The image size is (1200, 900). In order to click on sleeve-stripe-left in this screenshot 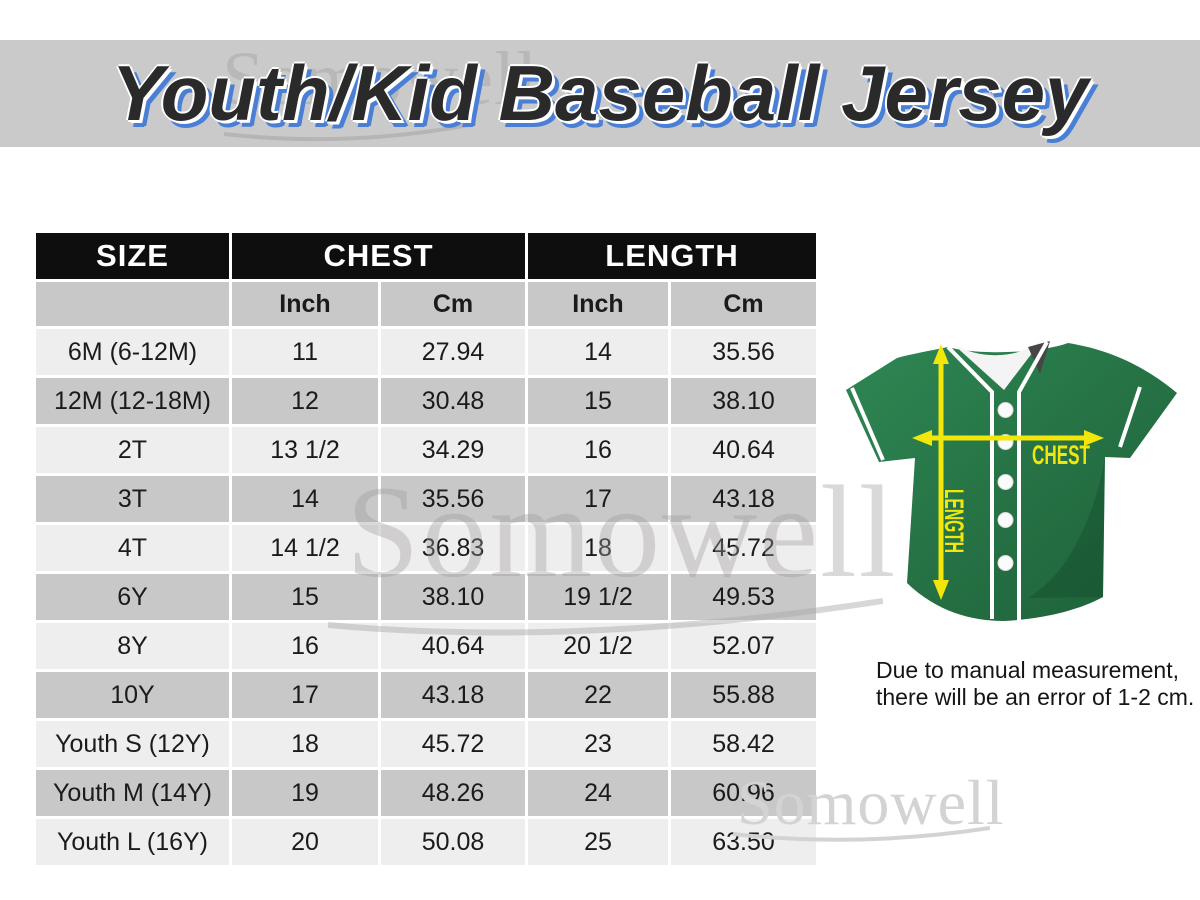, I will do `click(867, 424)`.